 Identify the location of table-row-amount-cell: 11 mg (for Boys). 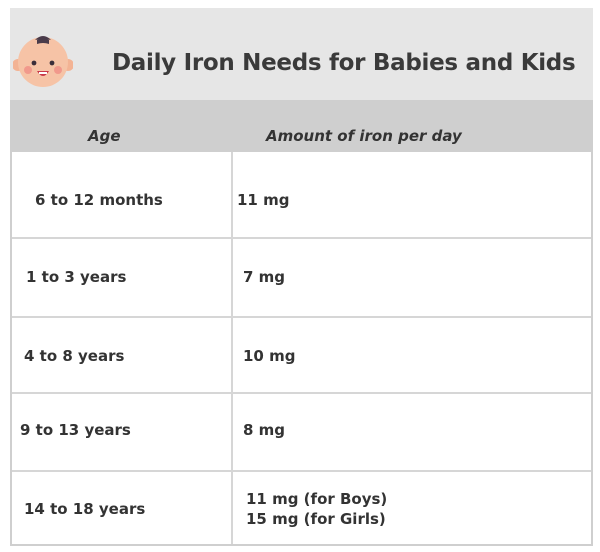
(317, 499).